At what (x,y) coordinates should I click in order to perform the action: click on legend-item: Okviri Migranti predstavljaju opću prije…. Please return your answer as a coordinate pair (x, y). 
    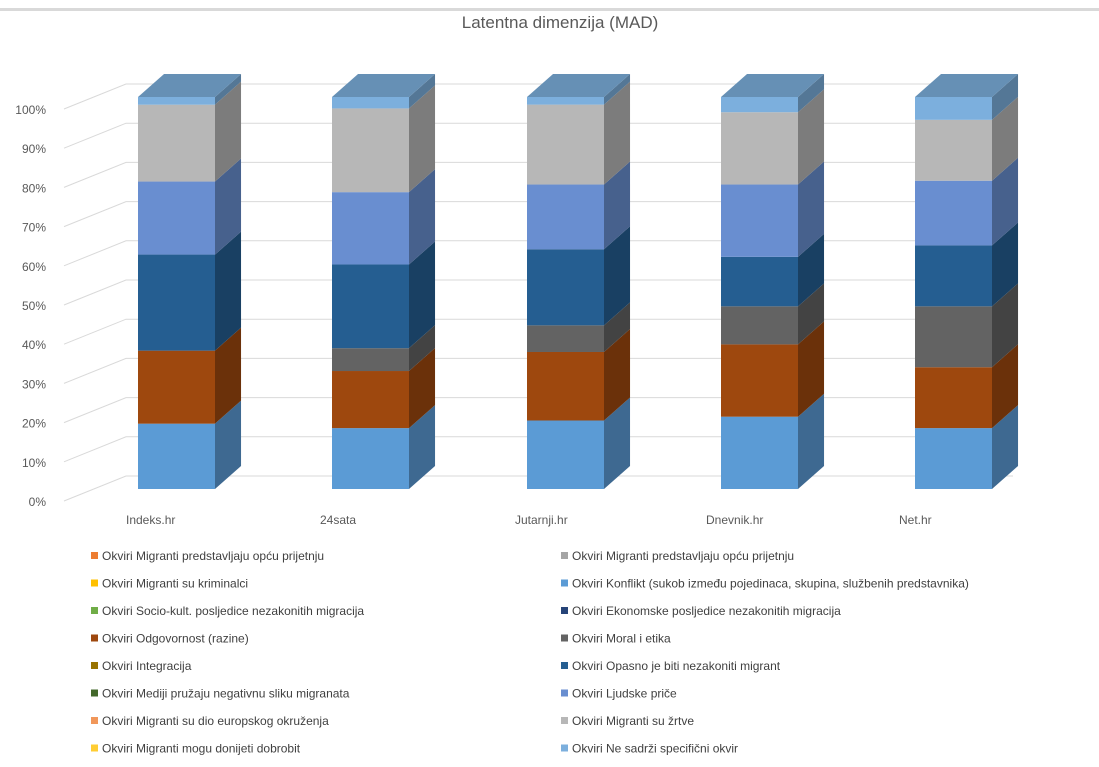
    Looking at the image, I should click on (677, 556).